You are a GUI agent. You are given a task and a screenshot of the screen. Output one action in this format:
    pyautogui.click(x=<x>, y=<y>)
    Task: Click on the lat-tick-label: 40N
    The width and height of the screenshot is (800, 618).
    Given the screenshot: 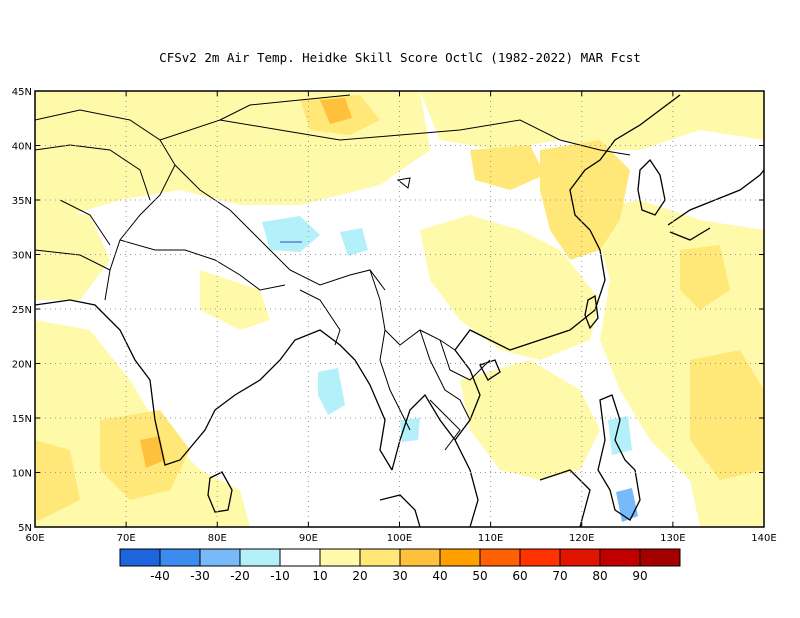 What is the action you would take?
    pyautogui.click(x=22, y=147)
    